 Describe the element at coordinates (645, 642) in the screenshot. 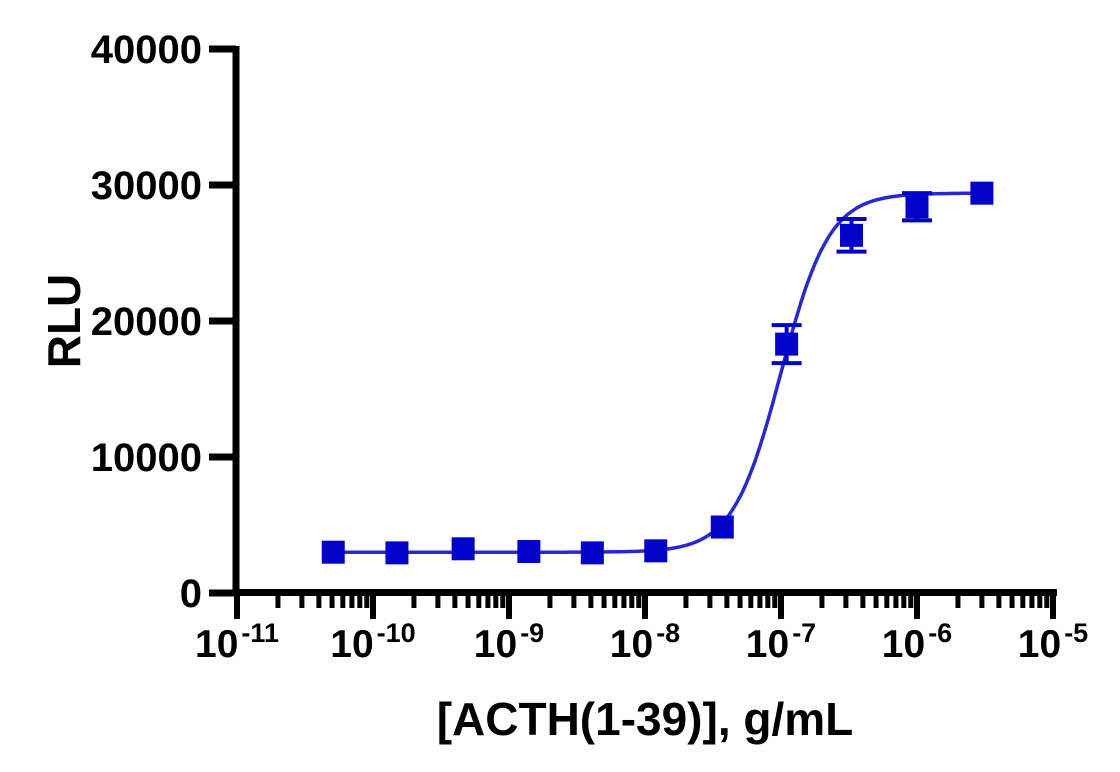

I see `x-tick-label: 10 -8` at that location.